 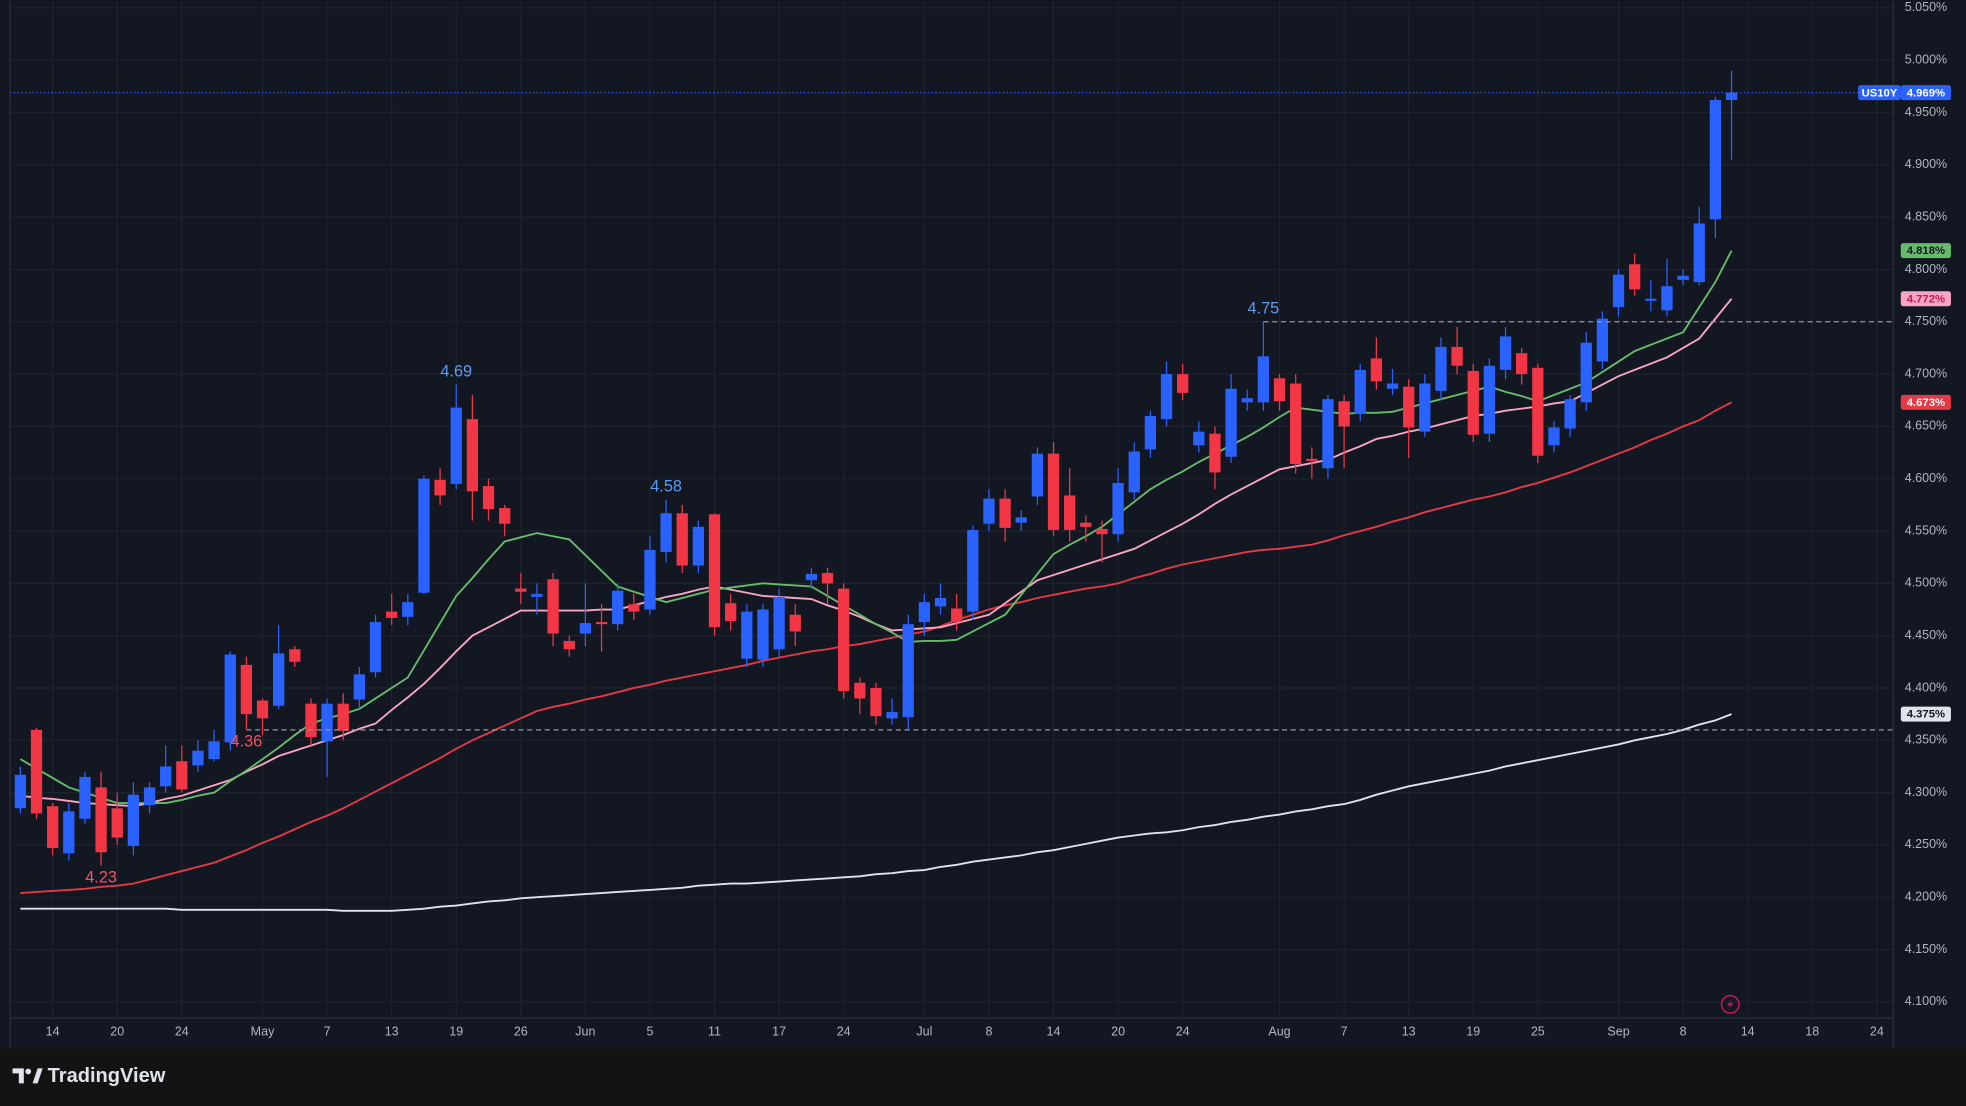 I want to click on x-tick-label: Sep, so click(x=1618, y=1031).